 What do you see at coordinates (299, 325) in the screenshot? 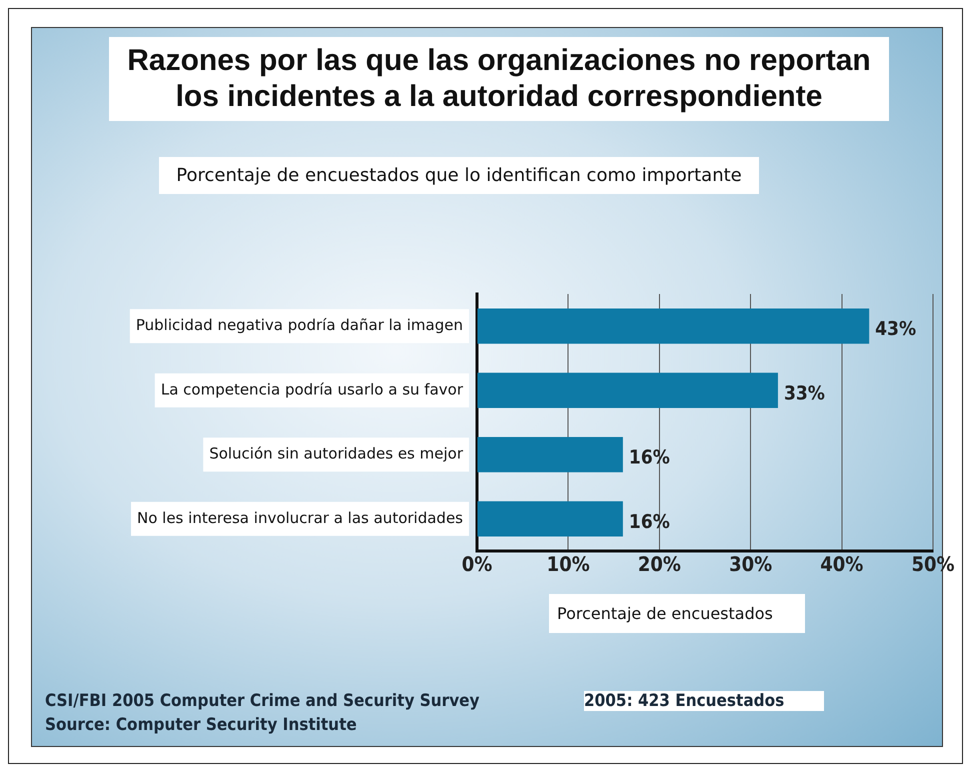
I see `y-tick-label: Publicidad negativa podría dañar la imagen` at bounding box center [299, 325].